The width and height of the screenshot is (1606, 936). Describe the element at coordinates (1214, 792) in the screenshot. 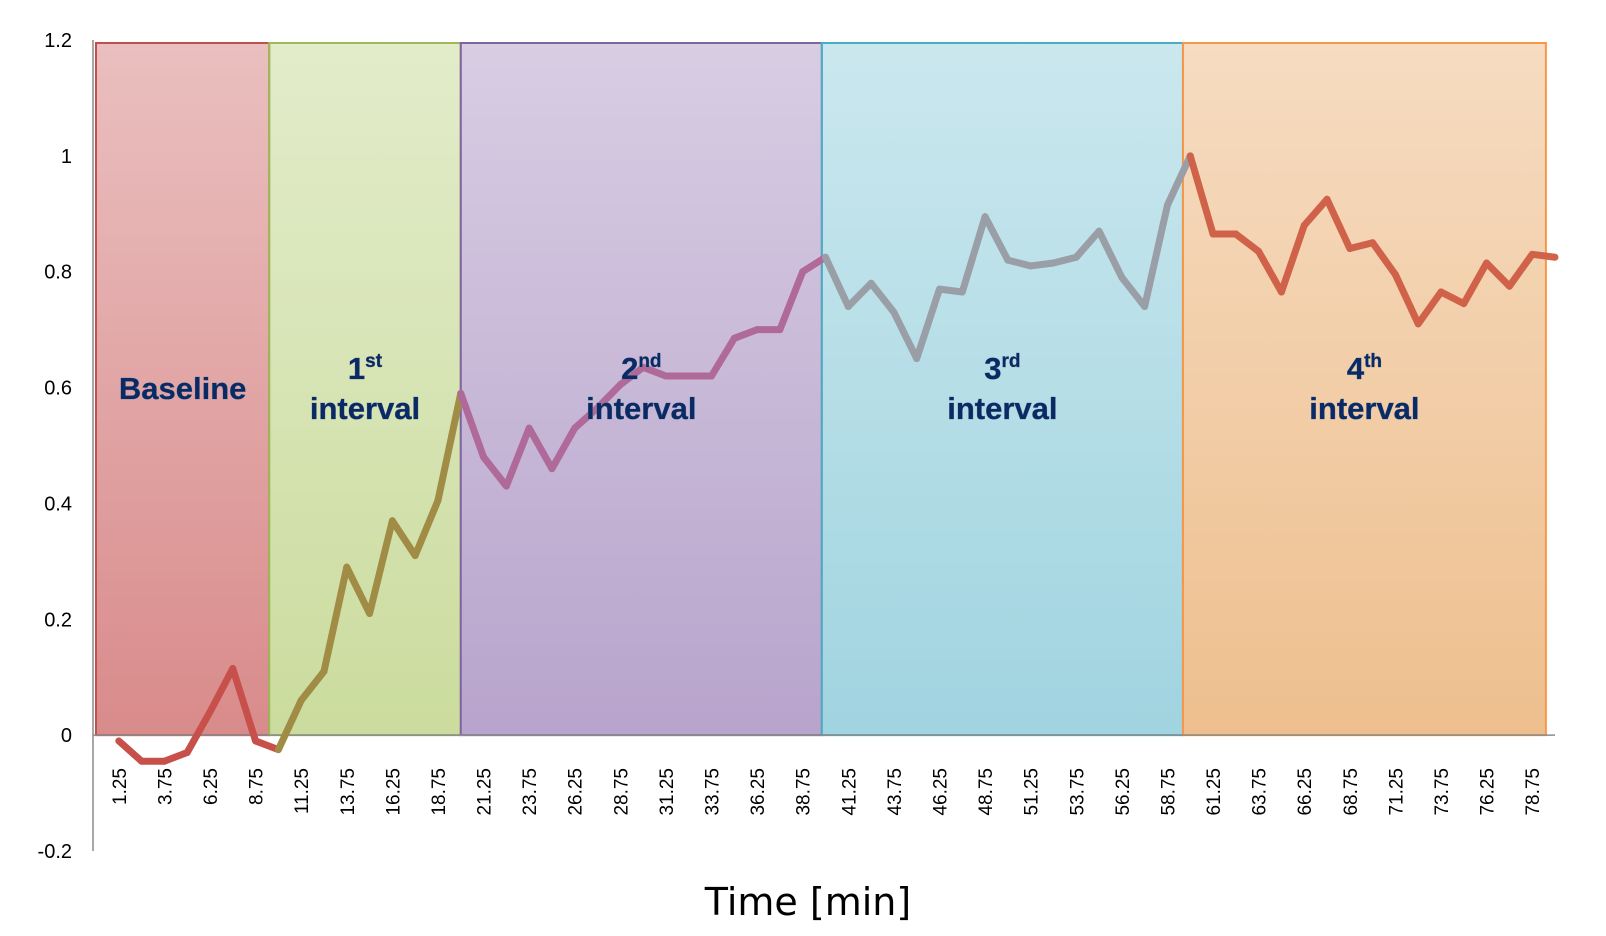

I see `x-tick-label: 61.25` at that location.